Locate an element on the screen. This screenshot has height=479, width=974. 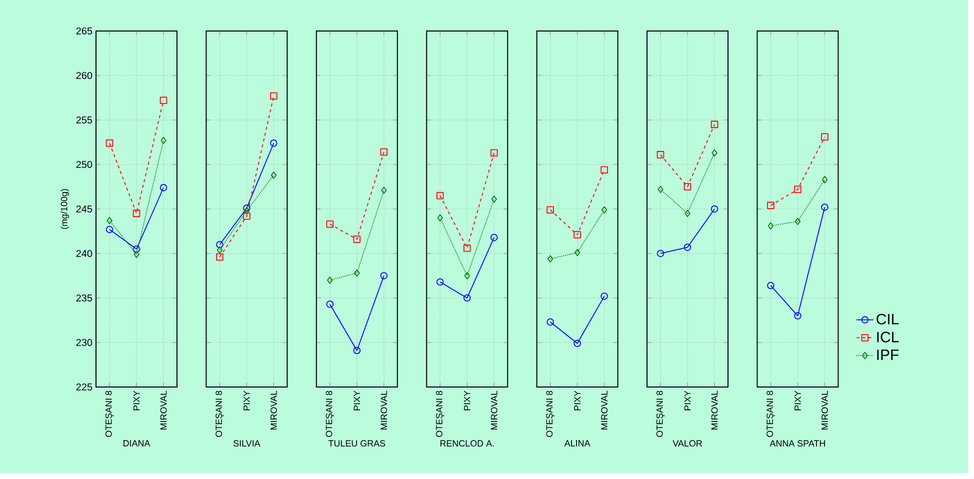
x-axis-title: VALOR is located at coordinates (687, 443).